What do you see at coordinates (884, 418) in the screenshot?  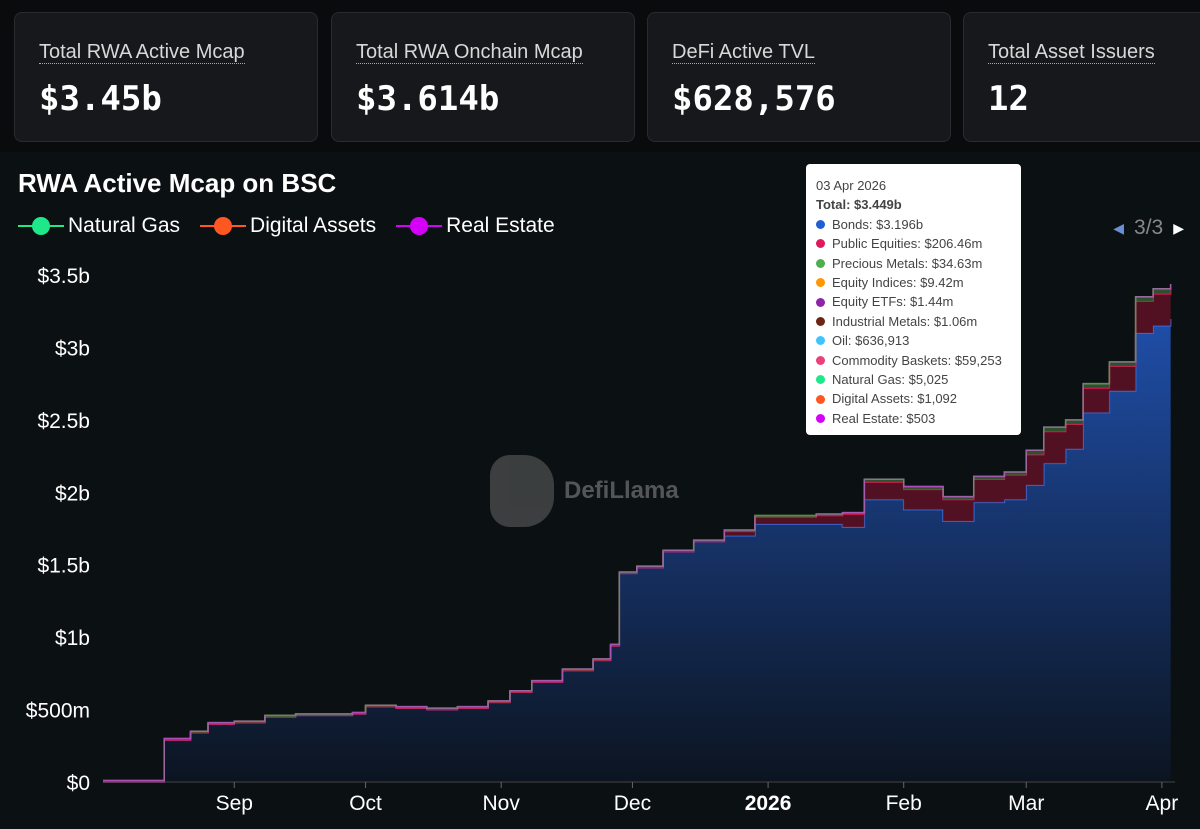 I see `tooltip-item-text: Real Estate: $503` at bounding box center [884, 418].